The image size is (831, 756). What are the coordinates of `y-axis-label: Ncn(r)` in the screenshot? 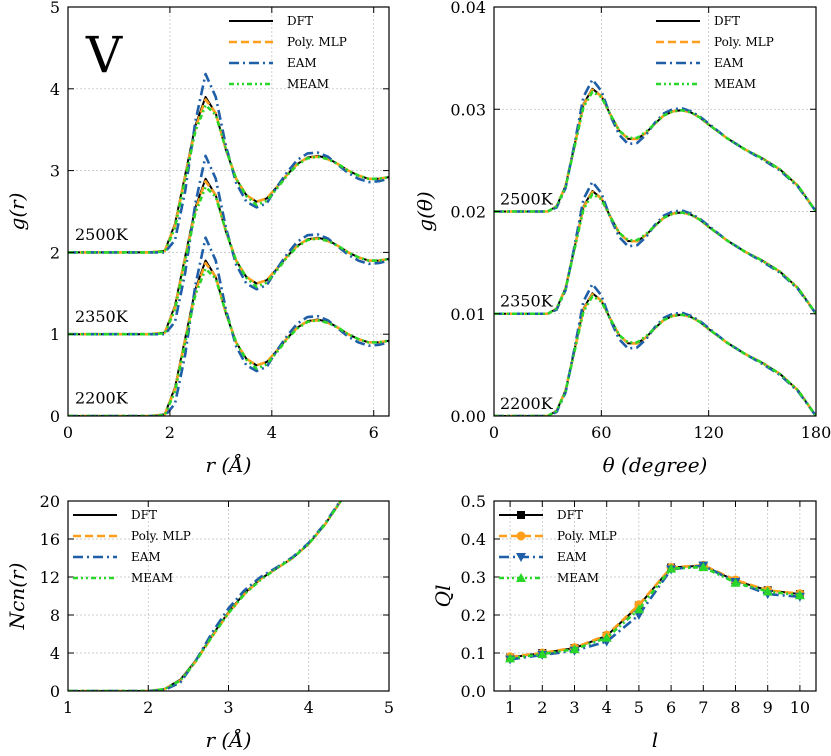 It's located at (17, 597).